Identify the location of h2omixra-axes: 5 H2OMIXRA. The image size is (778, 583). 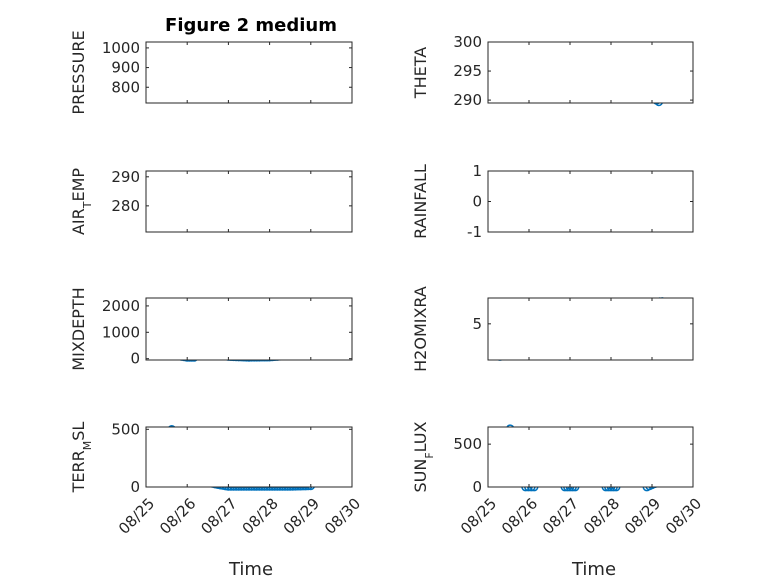
(552, 329).